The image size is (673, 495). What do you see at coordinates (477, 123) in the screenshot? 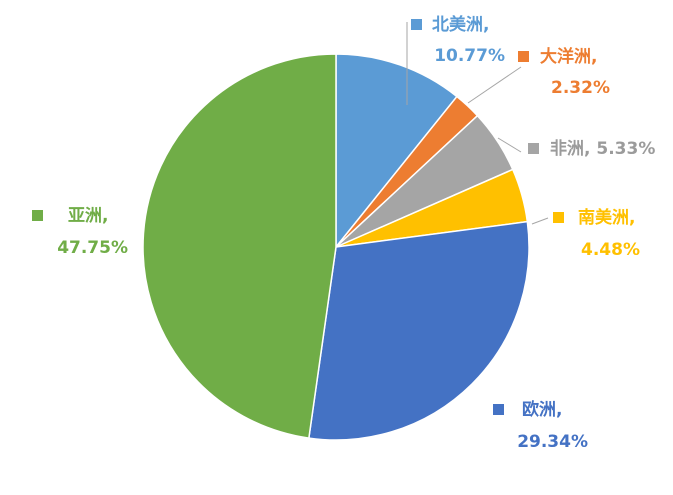
I see `leader-lines` at bounding box center [477, 123].